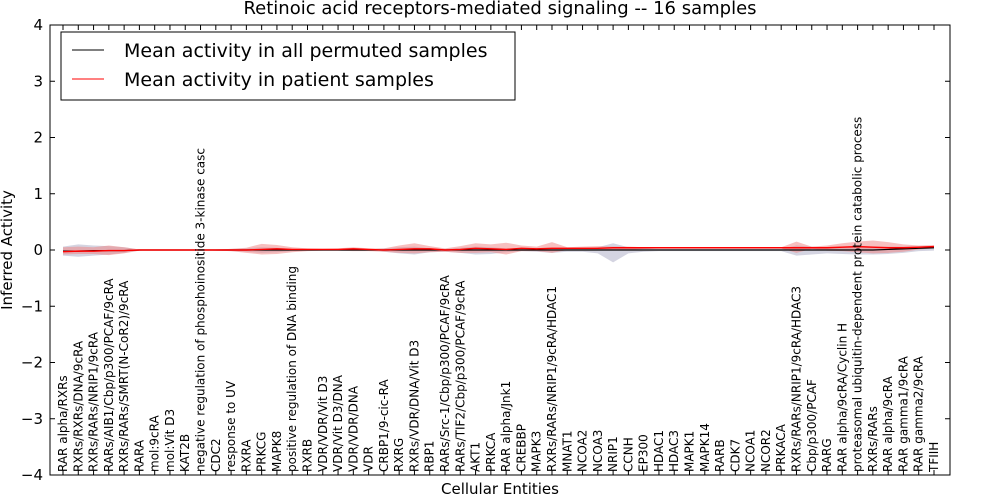  Describe the element at coordinates (644, 453) in the screenshot. I see `x-tick-label: EP300` at that location.